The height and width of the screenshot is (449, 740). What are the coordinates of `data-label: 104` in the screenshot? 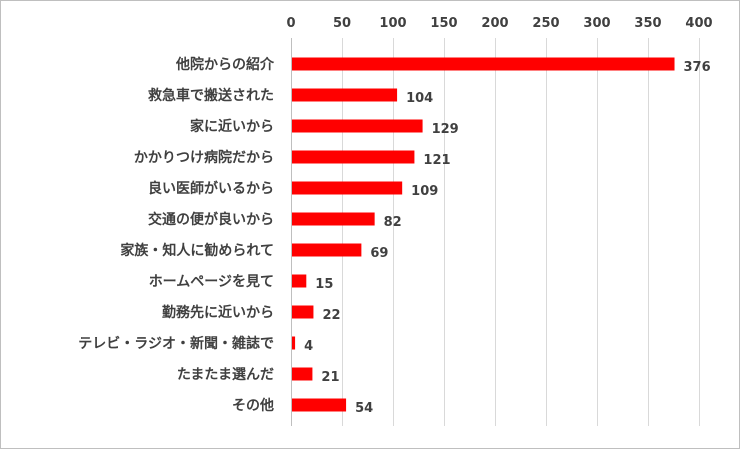 It's located at (419, 98).